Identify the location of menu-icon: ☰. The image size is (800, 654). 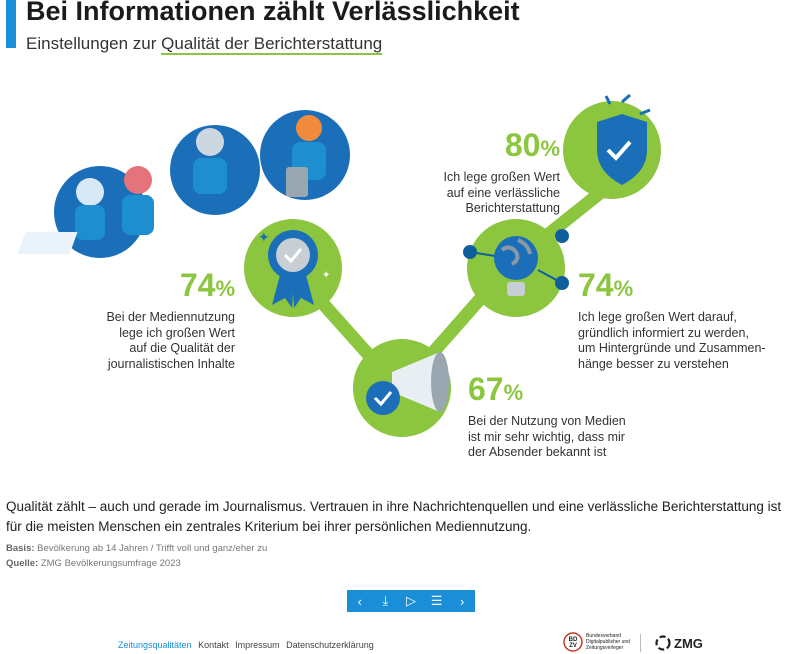
(436, 600).